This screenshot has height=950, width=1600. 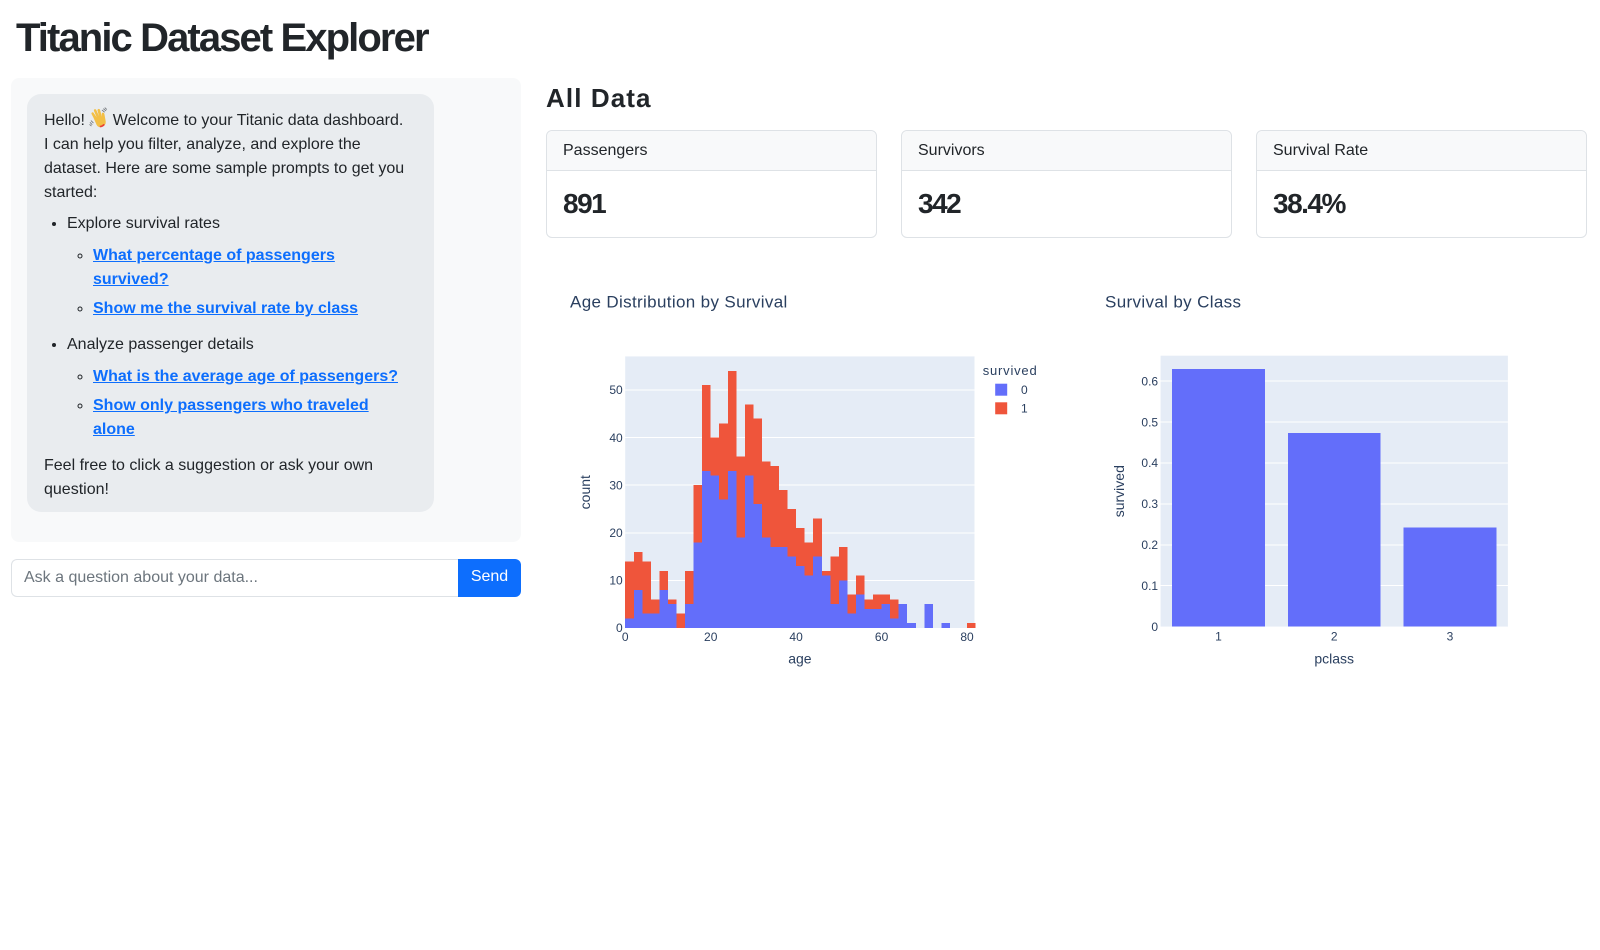 What do you see at coordinates (616, 581) in the screenshot?
I see `svg-text: 10` at bounding box center [616, 581].